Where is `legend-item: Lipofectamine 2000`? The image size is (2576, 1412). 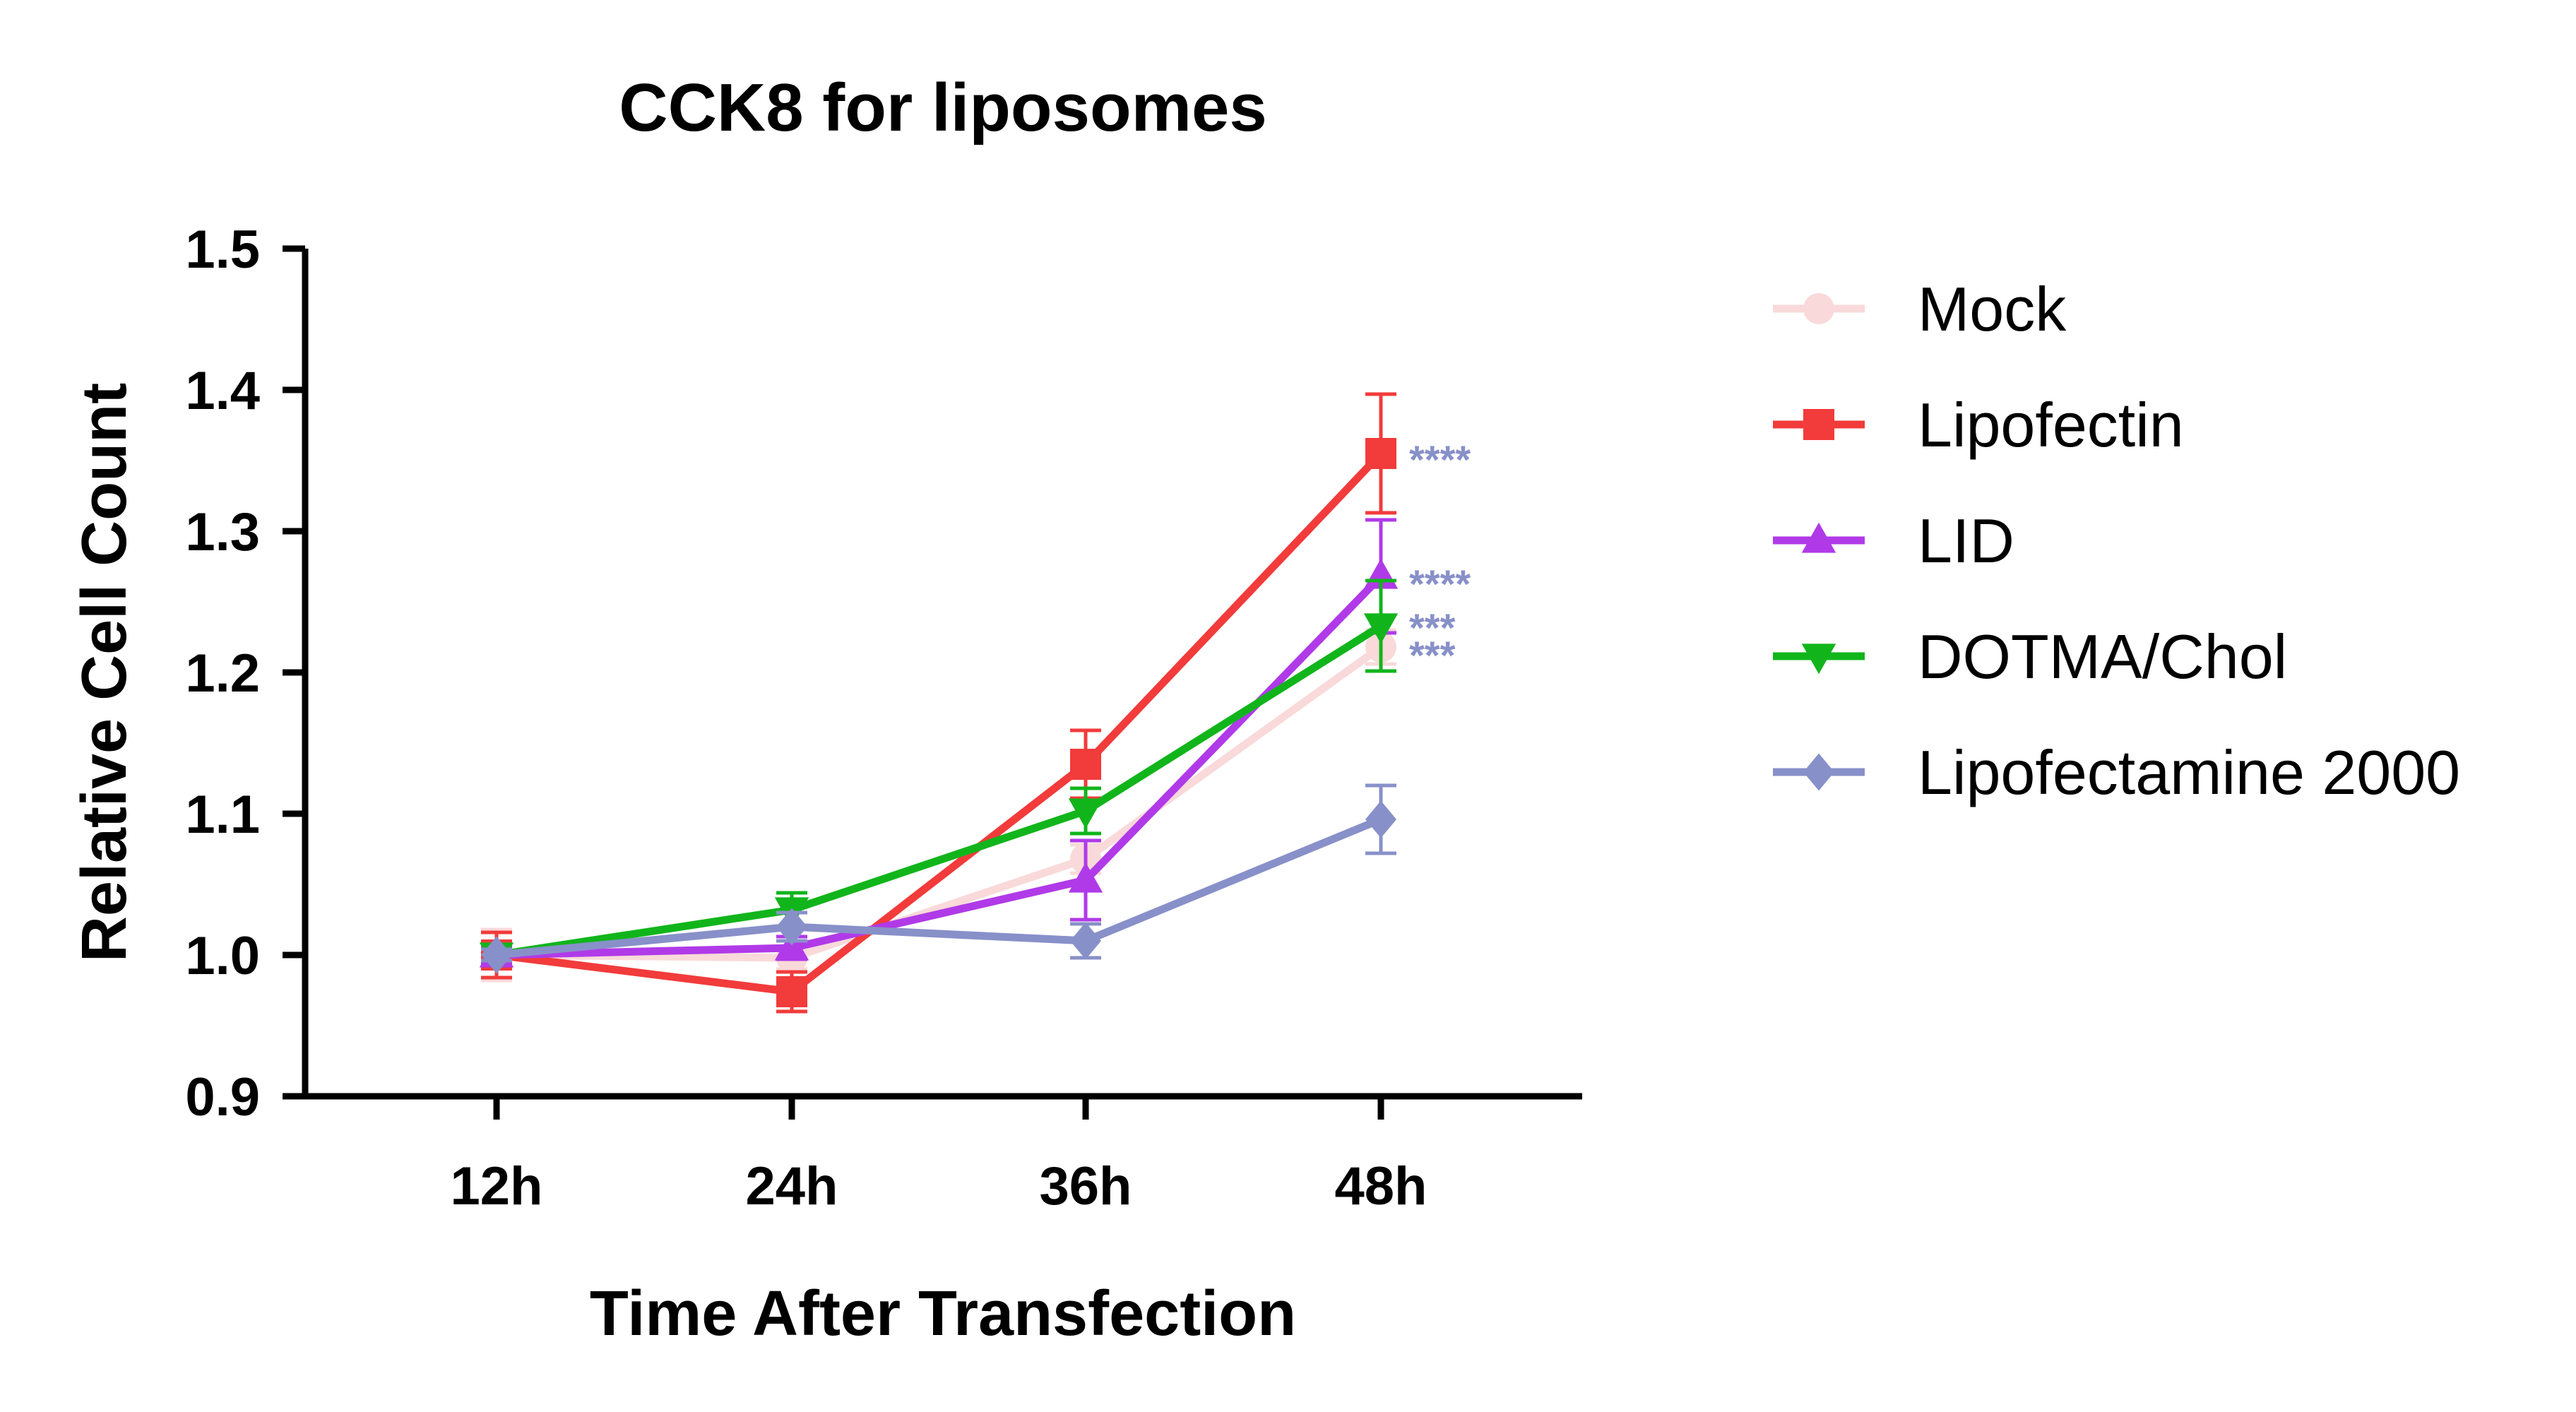 legend-item: Lipofectamine 2000 is located at coordinates (2116, 772).